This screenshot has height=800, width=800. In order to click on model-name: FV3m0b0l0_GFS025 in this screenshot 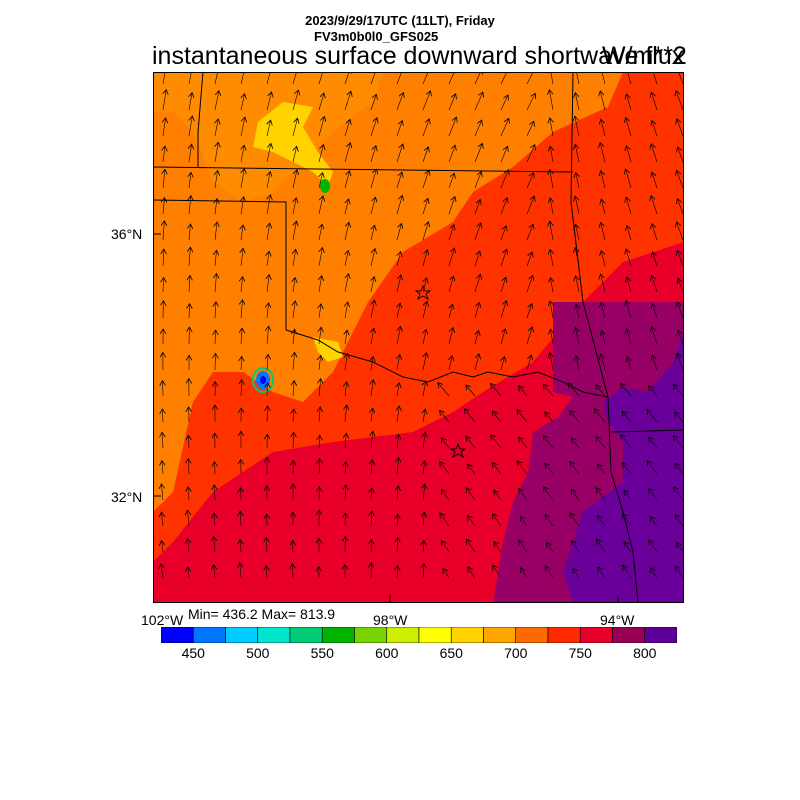, I will do `click(376, 36)`.